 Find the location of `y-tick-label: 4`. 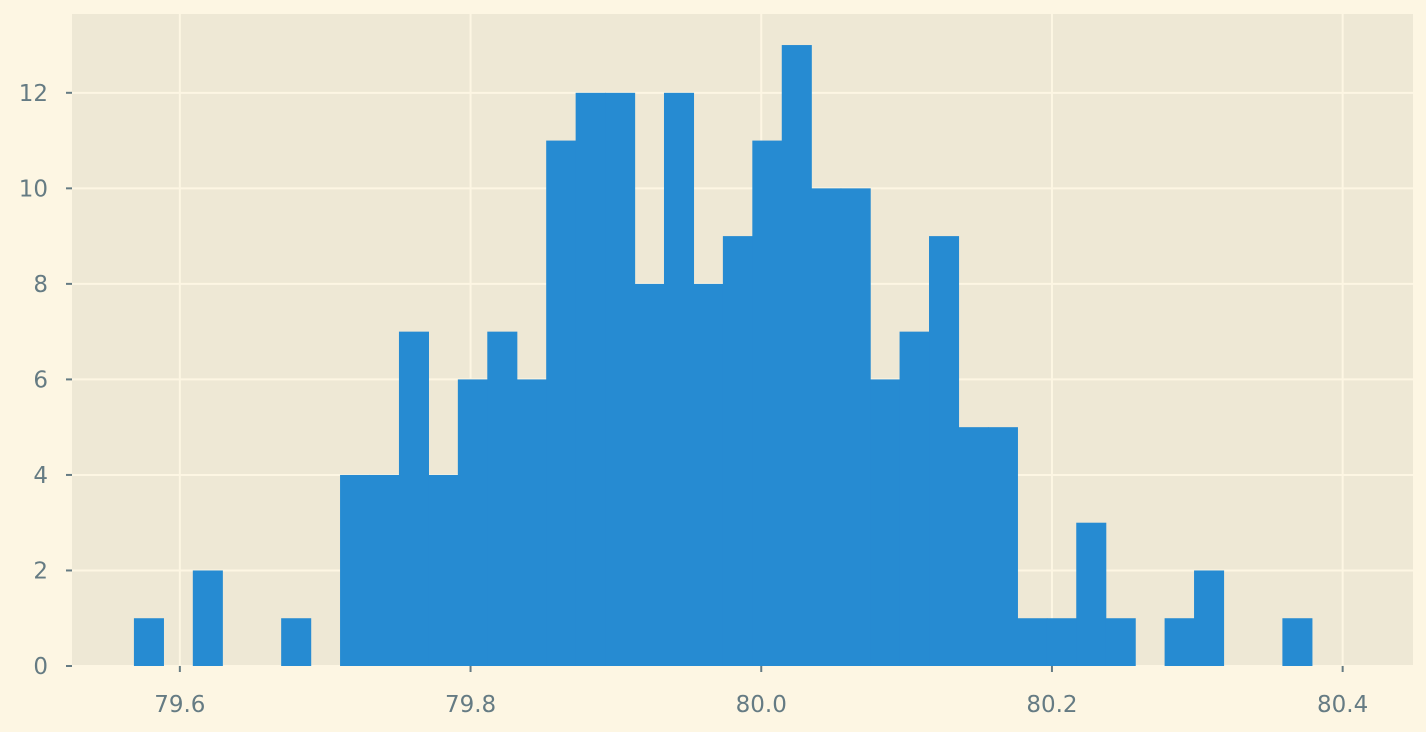

y-tick-label: 4 is located at coordinates (40, 476).